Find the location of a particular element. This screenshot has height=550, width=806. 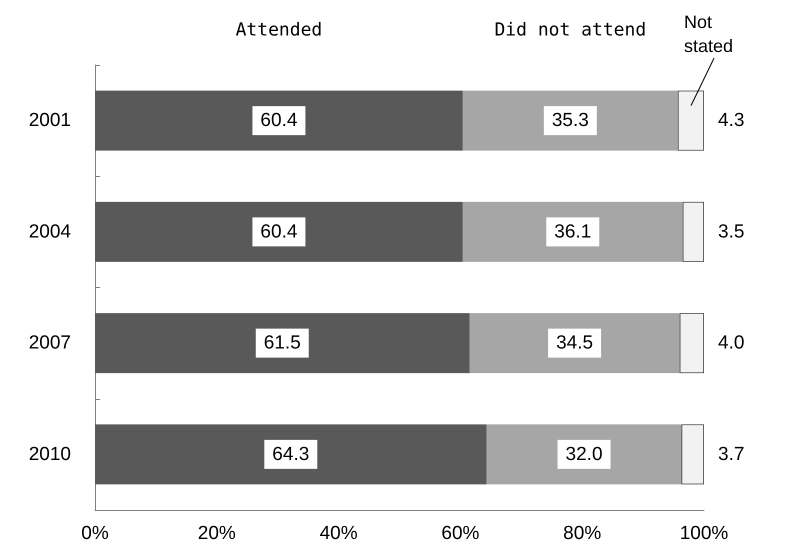

y-tick-label: 2010 is located at coordinates (49, 454).